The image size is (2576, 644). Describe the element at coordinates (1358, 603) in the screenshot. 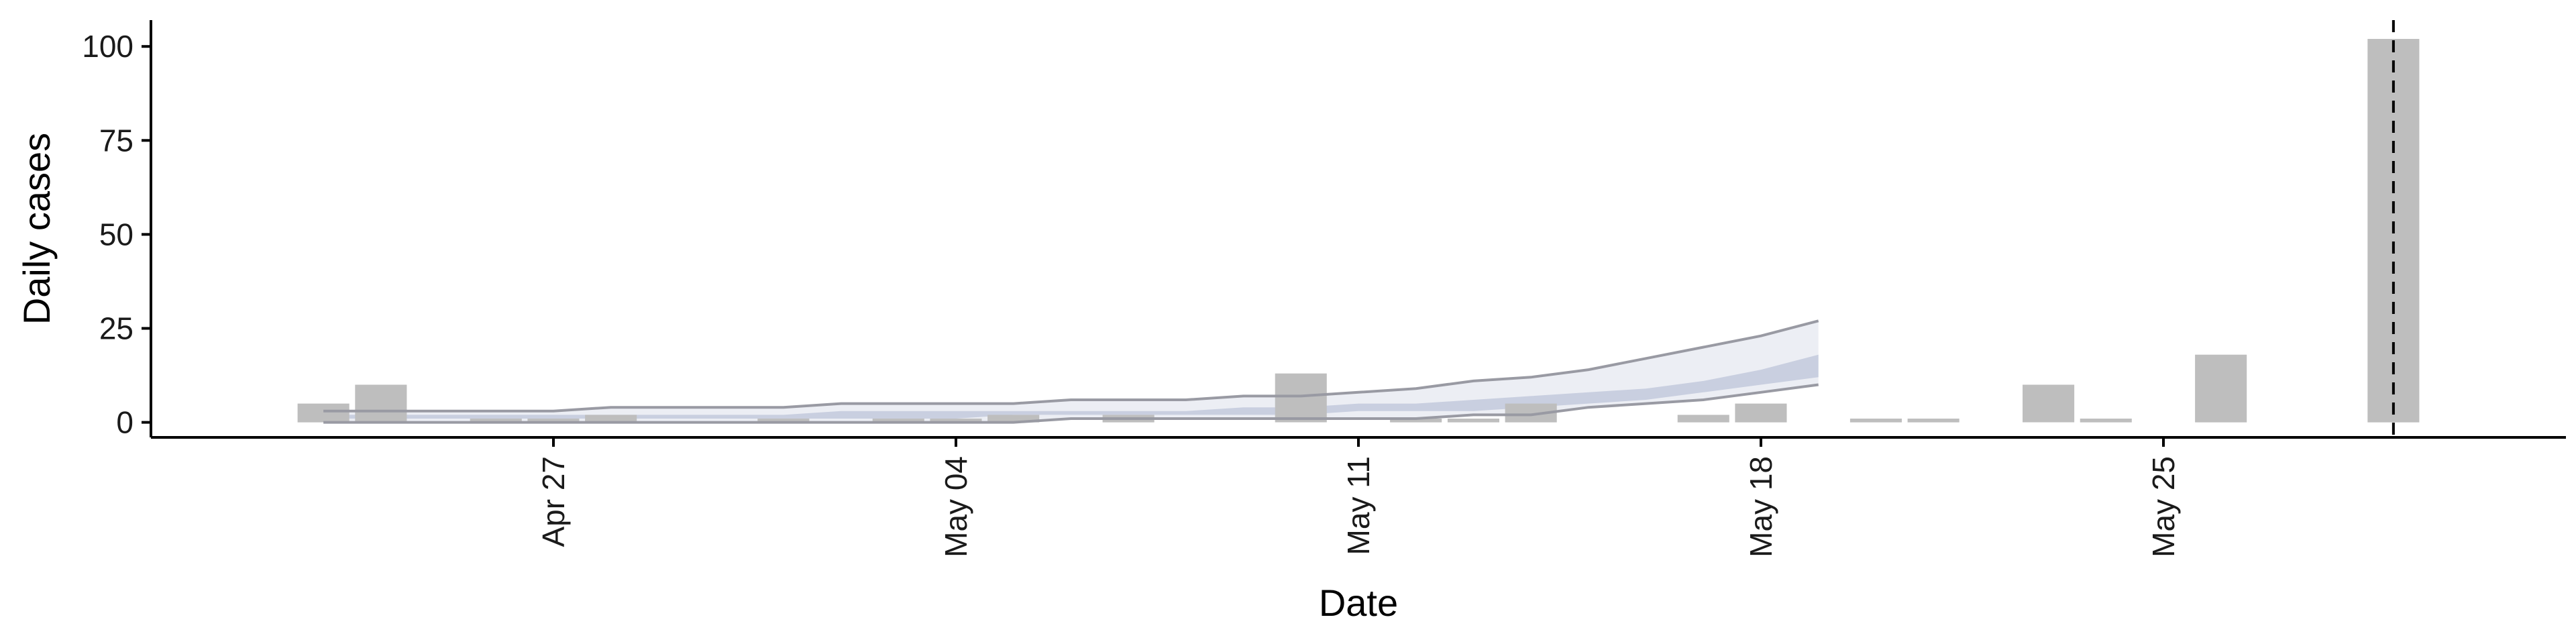

I see `x-axis-title: Date` at that location.